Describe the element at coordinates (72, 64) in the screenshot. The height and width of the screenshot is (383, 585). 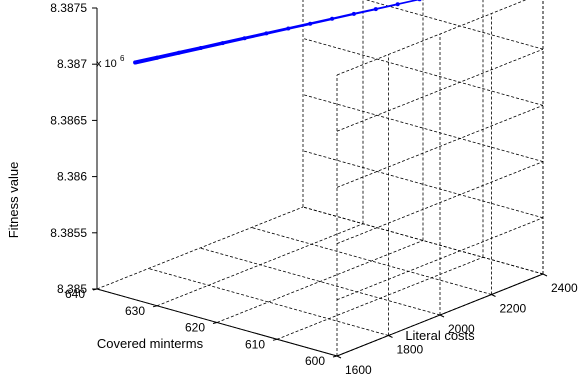
I see `z-tick-label: 8.387` at that location.